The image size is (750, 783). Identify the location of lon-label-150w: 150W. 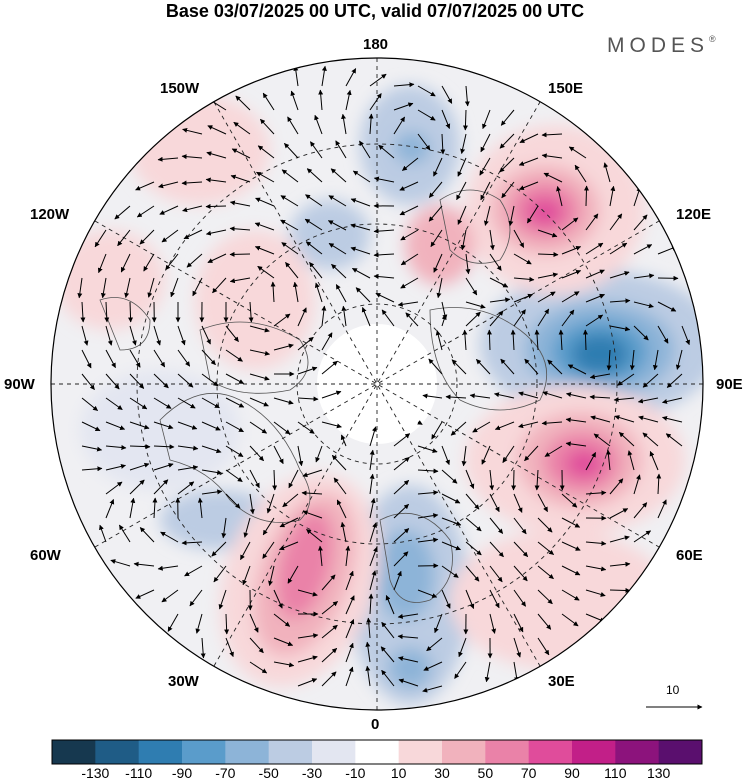
(180, 88).